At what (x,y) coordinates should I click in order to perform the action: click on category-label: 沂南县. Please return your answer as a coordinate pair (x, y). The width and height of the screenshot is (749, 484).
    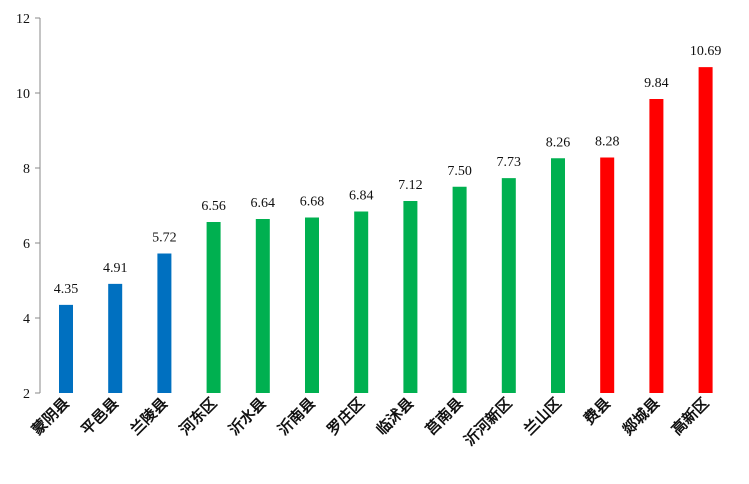
    Looking at the image, I should click on (296, 416).